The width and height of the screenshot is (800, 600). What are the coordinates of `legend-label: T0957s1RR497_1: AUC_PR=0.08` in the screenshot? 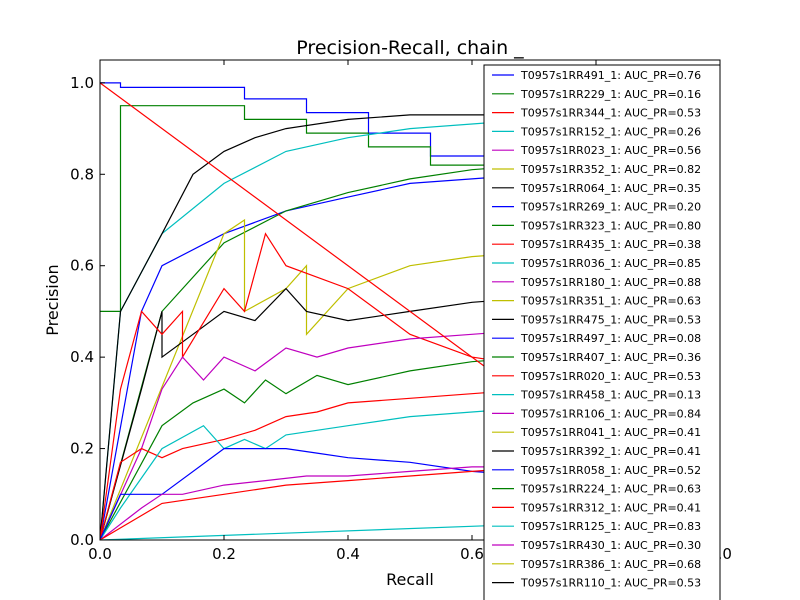 It's located at (610, 338).